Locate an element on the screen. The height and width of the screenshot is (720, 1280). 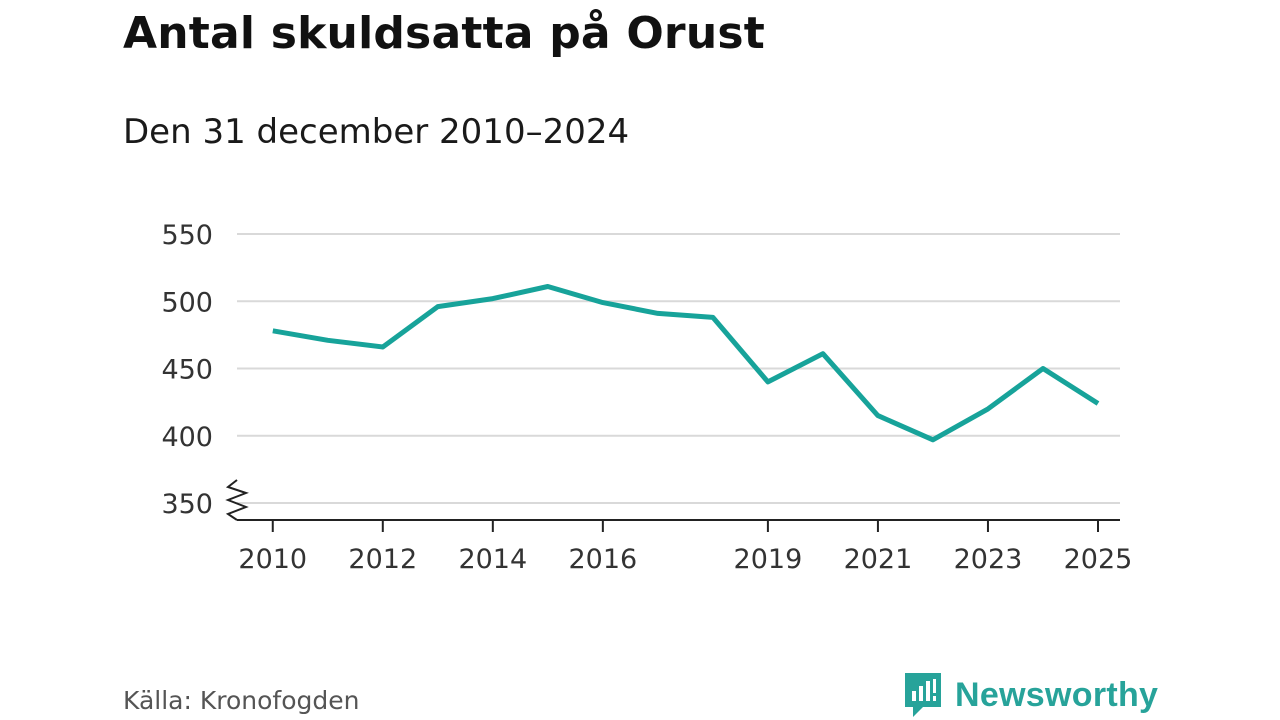
x-tick-label-2025: 2025 is located at coordinates (1098, 559).